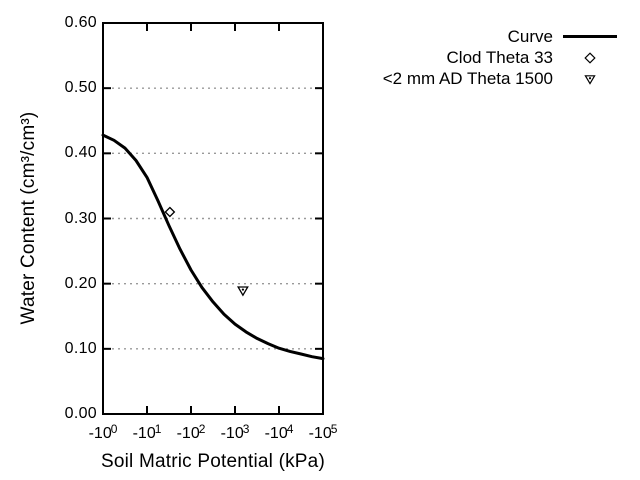  What do you see at coordinates (502, 36) in the screenshot?
I see `legend-item-curve: Curve` at bounding box center [502, 36].